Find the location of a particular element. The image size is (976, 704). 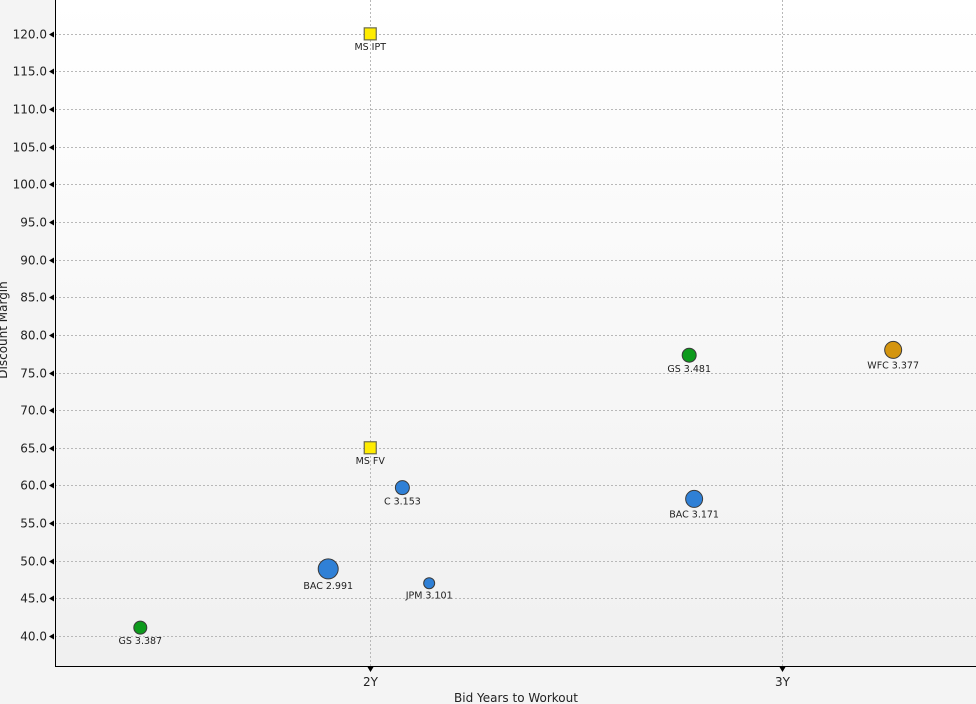

y-tick-label: 65.0 is located at coordinates (33, 449).